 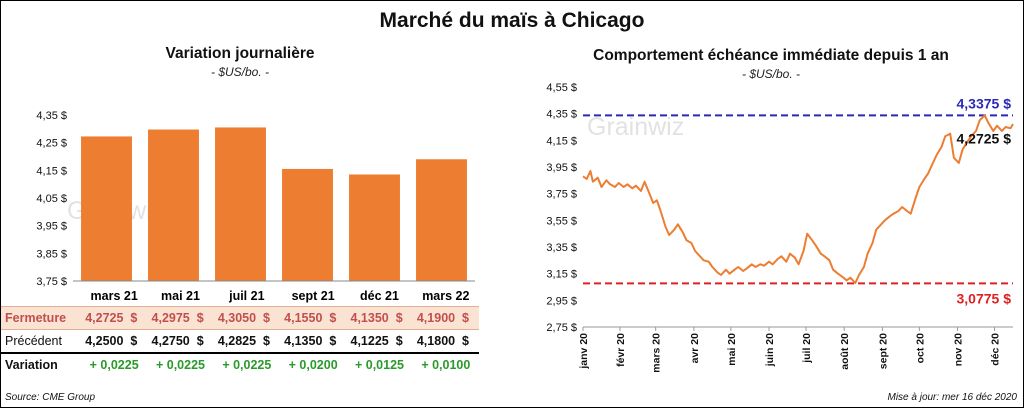 What do you see at coordinates (561, 141) in the screenshot?
I see `line-ytick-label: 4,15 $` at bounding box center [561, 141].